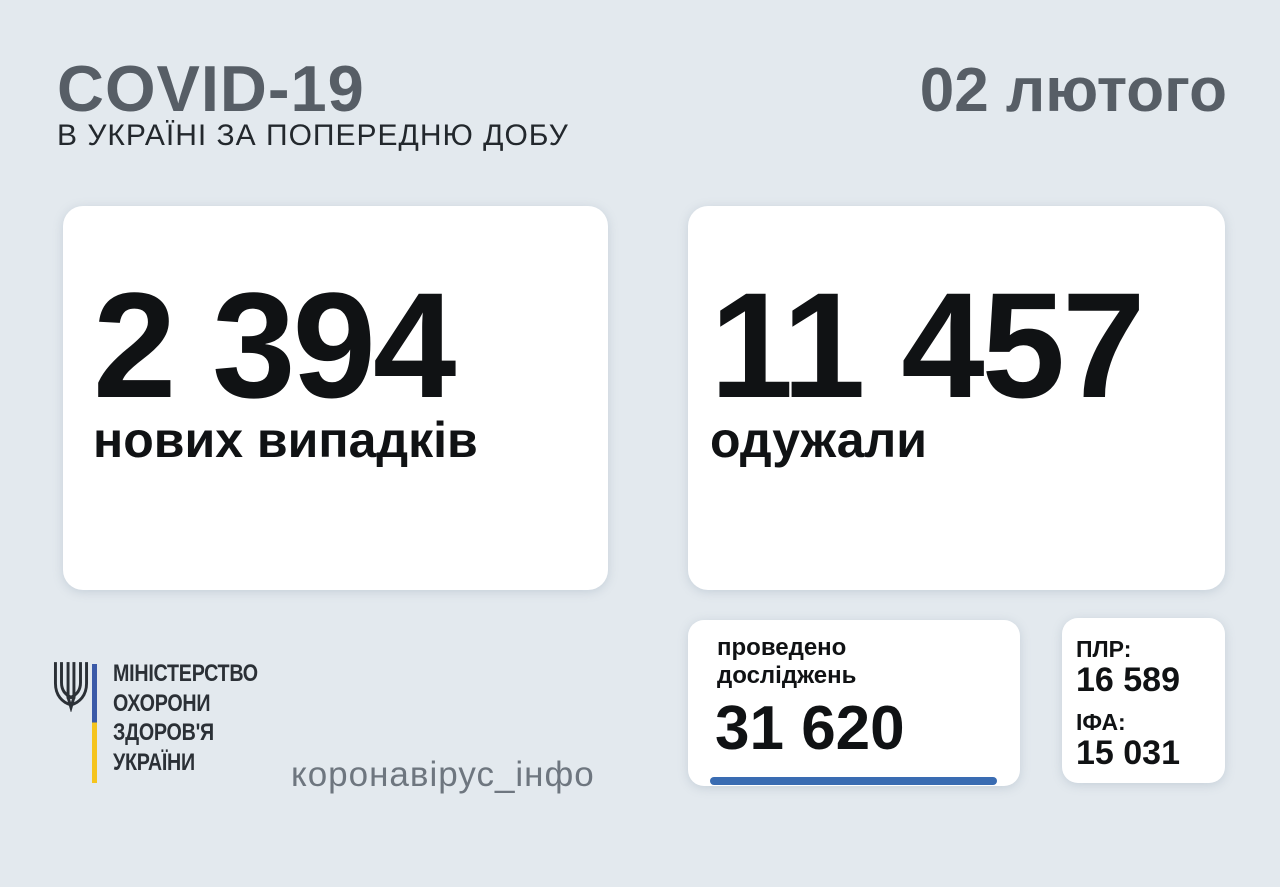  I want to click on pcr-label: ПЛР:, so click(1104, 649).